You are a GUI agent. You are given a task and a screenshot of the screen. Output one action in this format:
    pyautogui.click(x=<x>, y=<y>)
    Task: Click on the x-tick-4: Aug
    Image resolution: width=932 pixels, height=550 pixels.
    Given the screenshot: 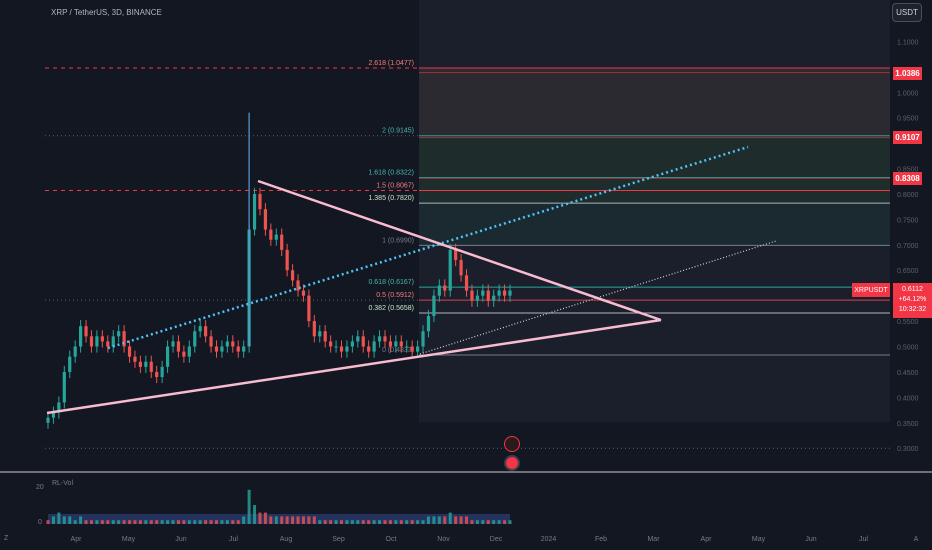 What is the action you would take?
    pyautogui.click(x=286, y=539)
    